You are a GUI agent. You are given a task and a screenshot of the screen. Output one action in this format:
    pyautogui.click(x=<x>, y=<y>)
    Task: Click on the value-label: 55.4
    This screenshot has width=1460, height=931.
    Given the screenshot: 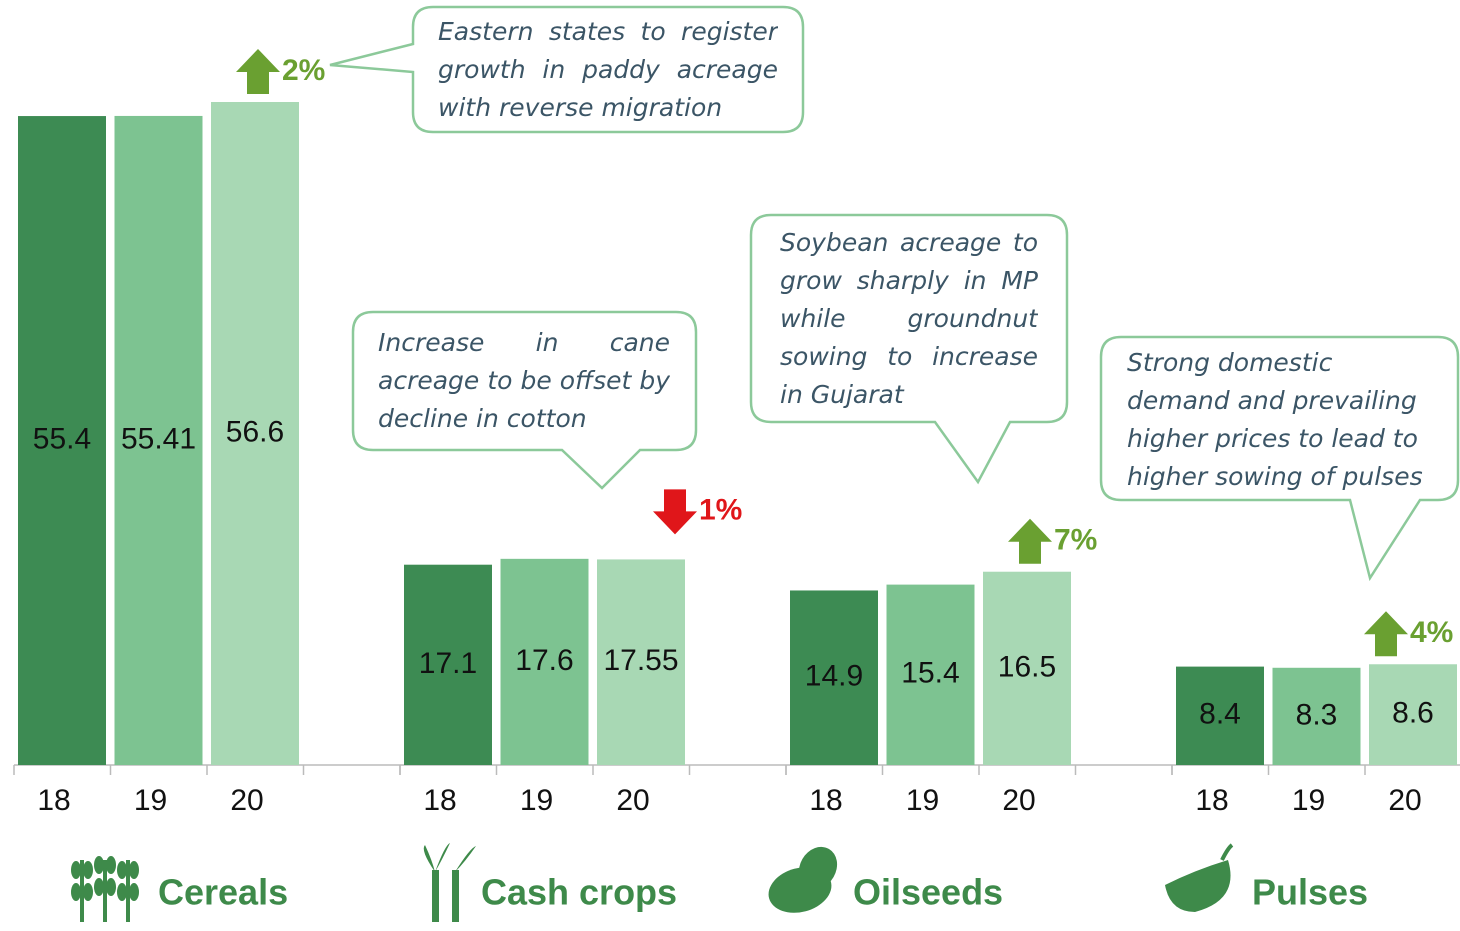 What is the action you would take?
    pyautogui.click(x=62, y=438)
    